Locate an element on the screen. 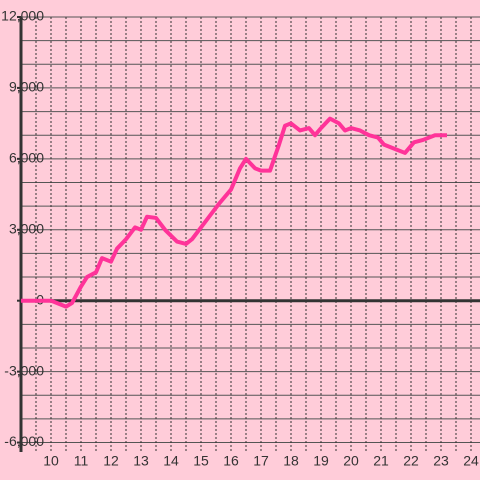 The image size is (480, 480). x-tick-label: 21 is located at coordinates (381, 461).